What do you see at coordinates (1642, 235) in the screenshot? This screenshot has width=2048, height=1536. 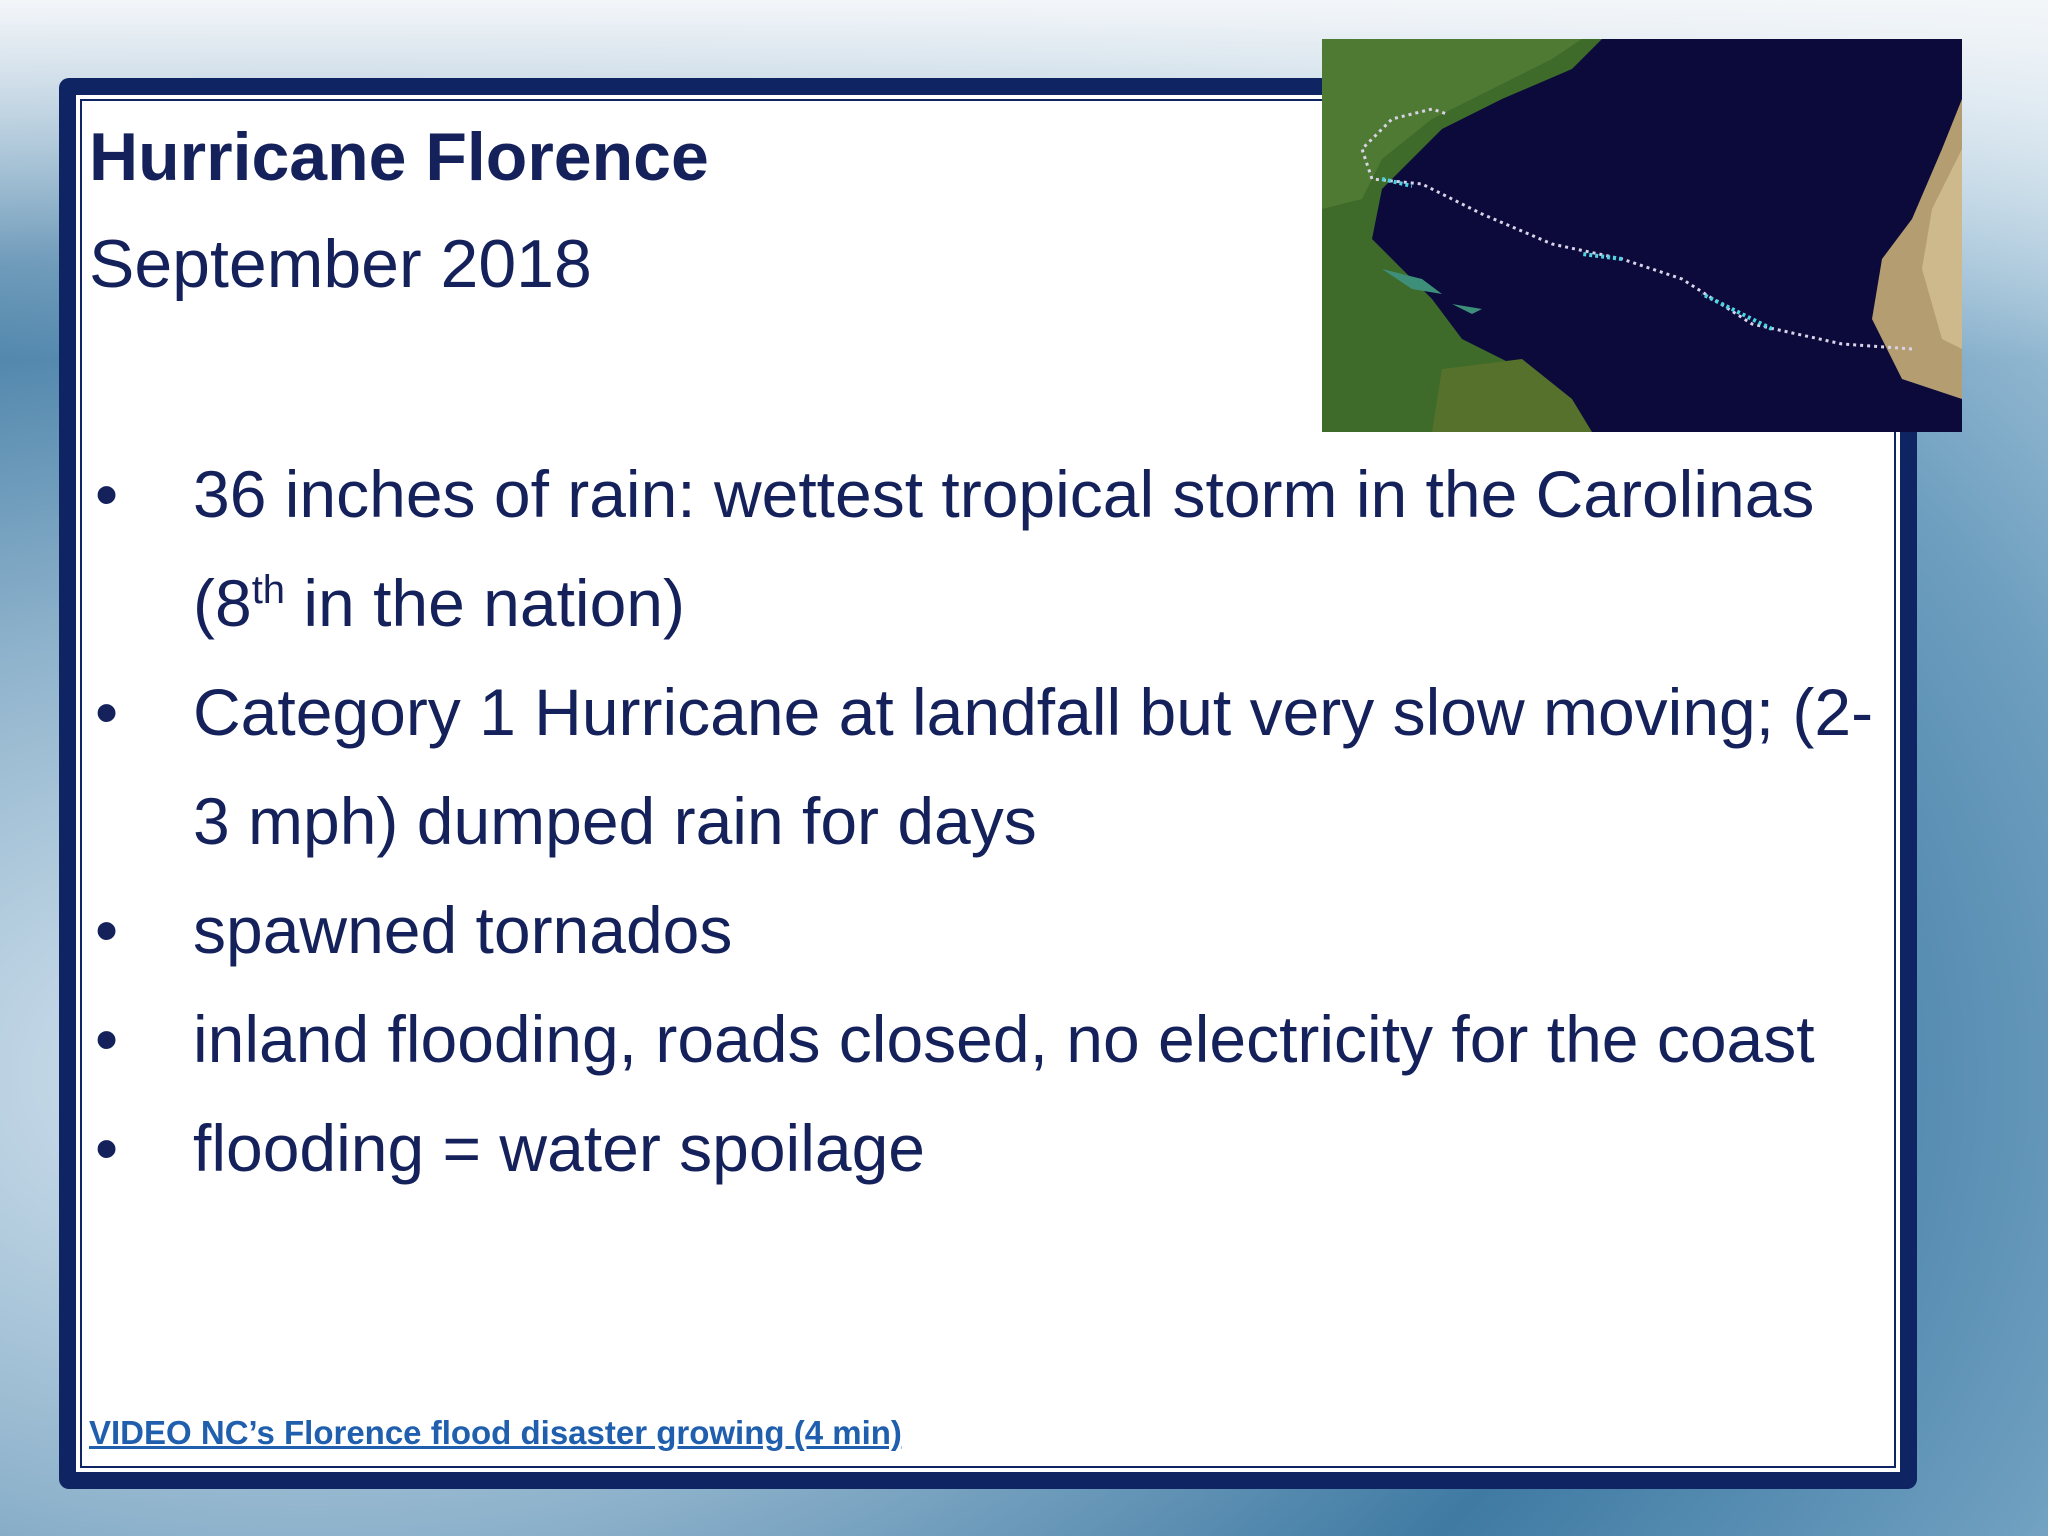 I see `storm-track-map` at bounding box center [1642, 235].